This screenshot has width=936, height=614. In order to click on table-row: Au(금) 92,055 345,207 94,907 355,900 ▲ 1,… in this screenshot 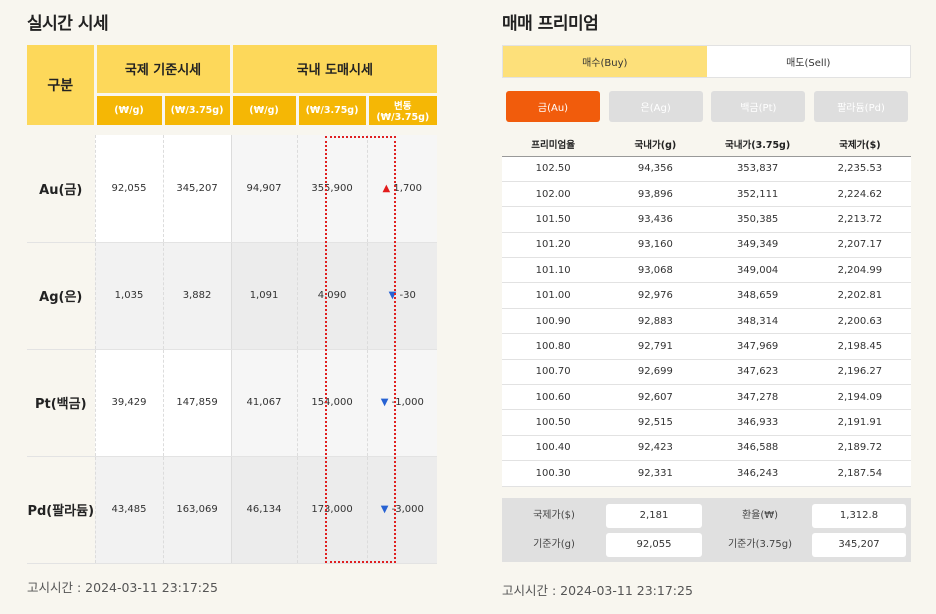, I will do `click(232, 189)`.